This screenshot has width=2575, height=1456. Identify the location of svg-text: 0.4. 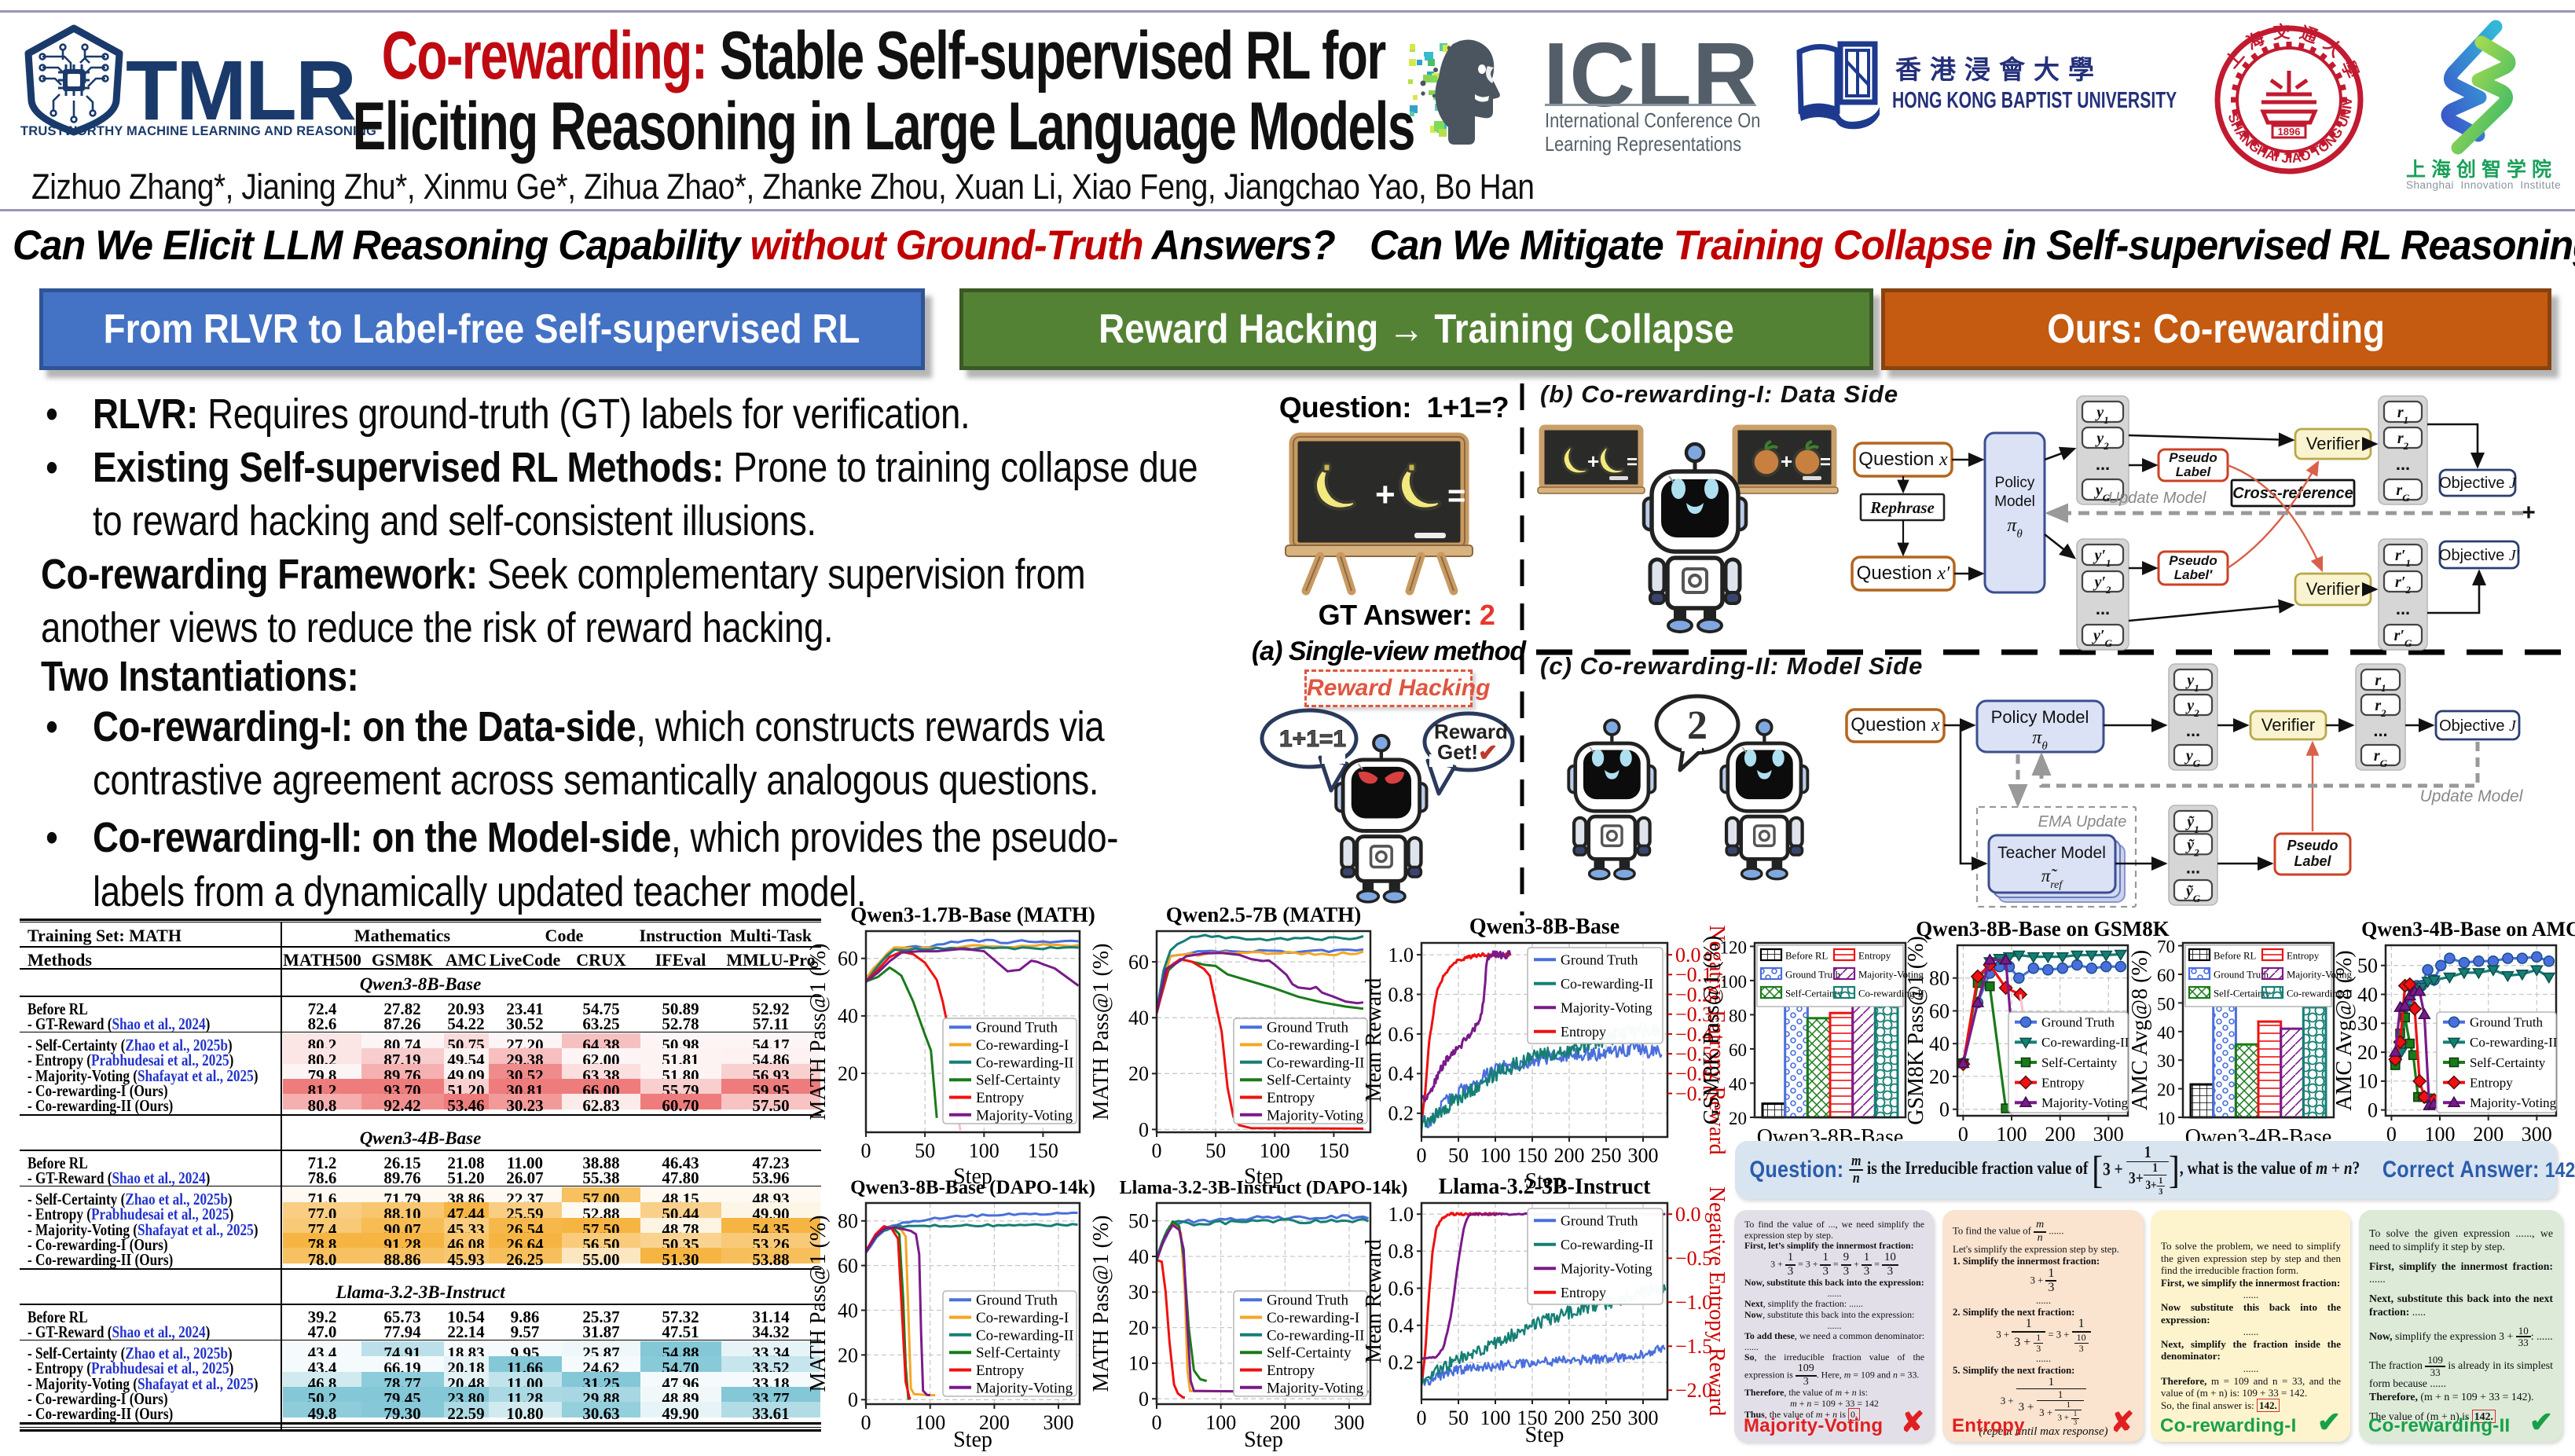
(1401, 1326).